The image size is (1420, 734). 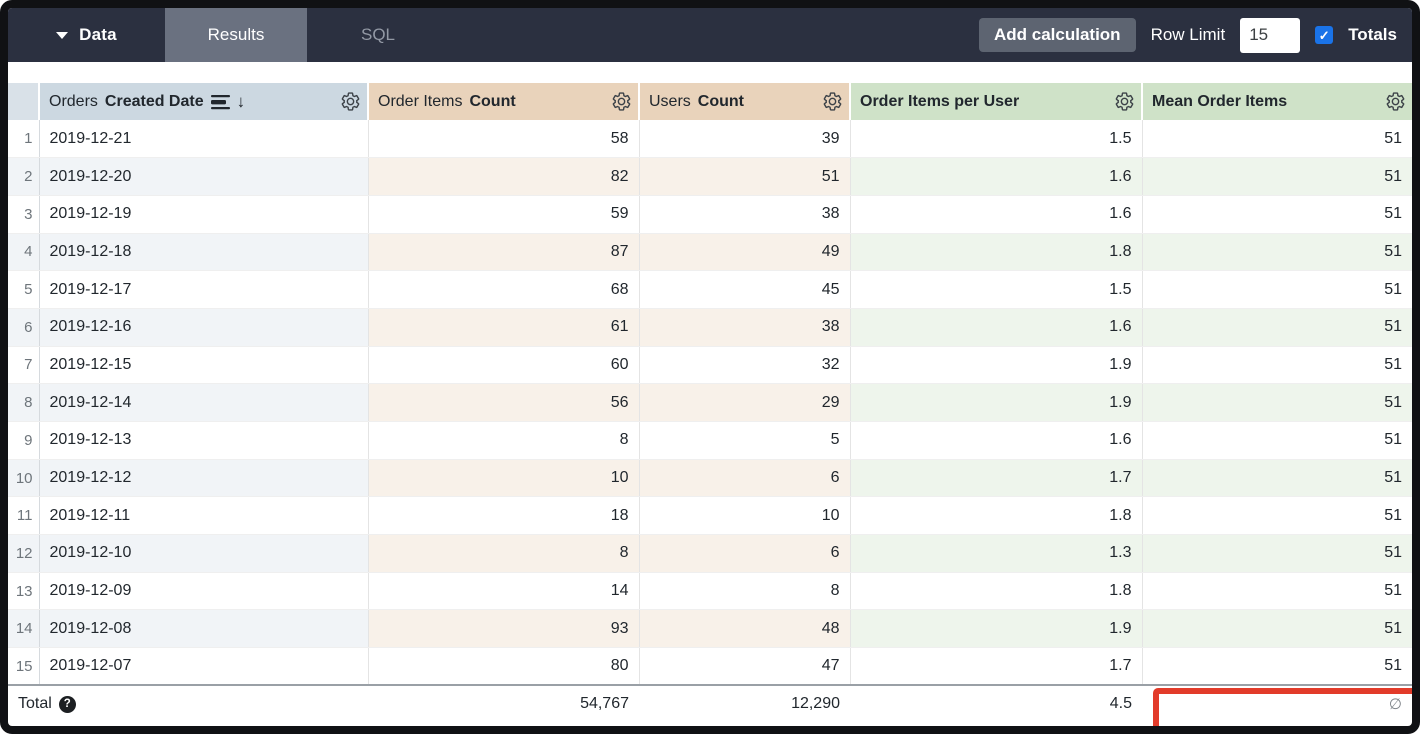 What do you see at coordinates (1057, 35) in the screenshot?
I see `add-calculation-button: Add calculation` at bounding box center [1057, 35].